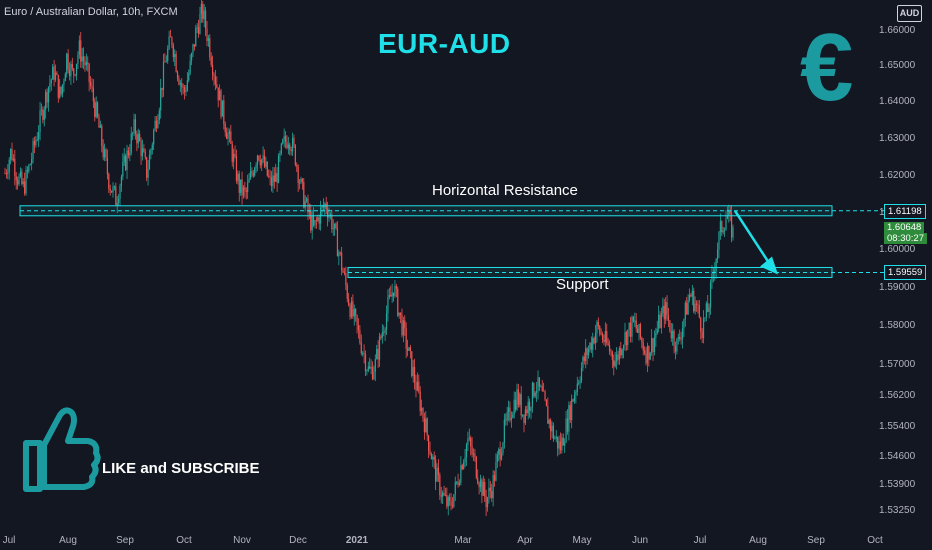 This screenshot has height=550, width=932. What do you see at coordinates (242, 540) in the screenshot?
I see `time-tick-label: Nov` at bounding box center [242, 540].